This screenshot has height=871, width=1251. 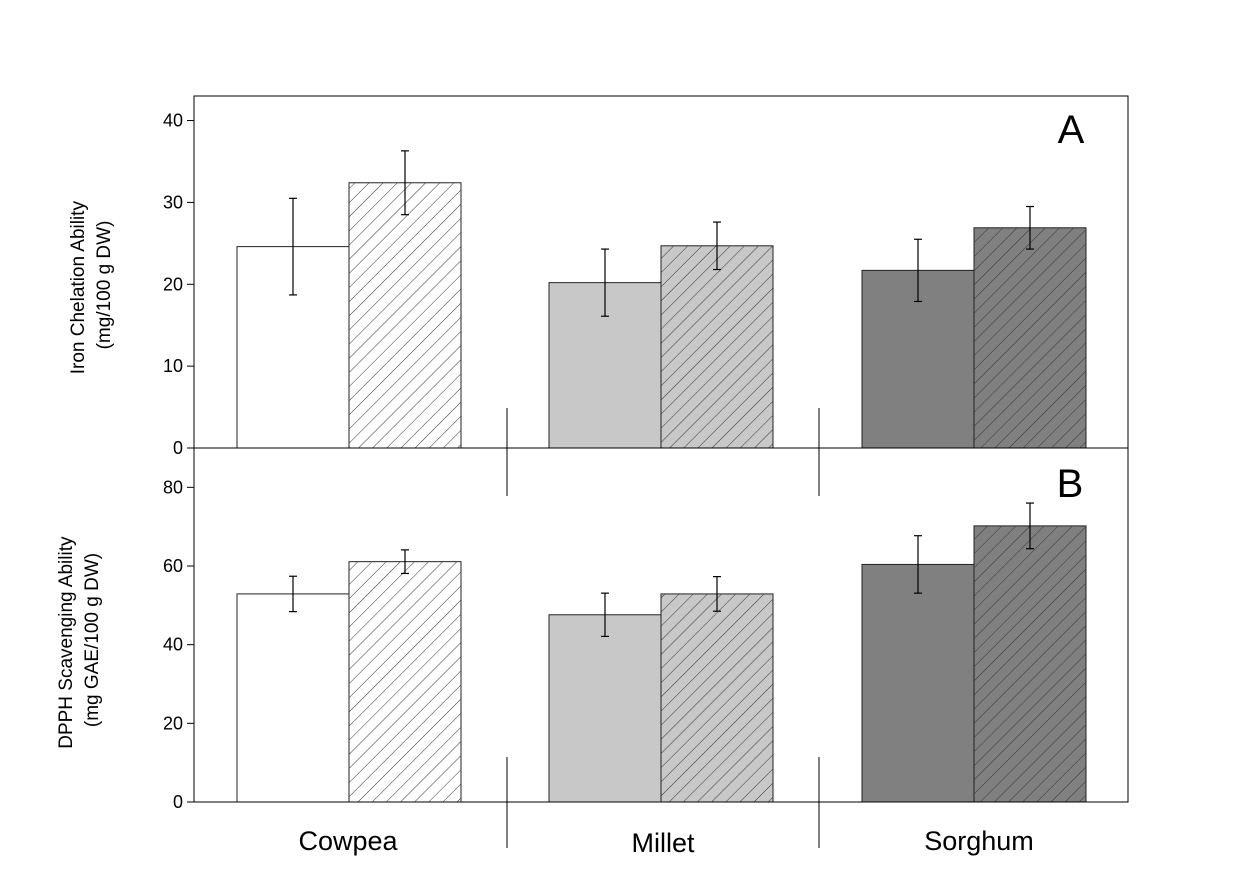 What do you see at coordinates (173, 566) in the screenshot?
I see `y-tick-label-b-3: 60` at bounding box center [173, 566].